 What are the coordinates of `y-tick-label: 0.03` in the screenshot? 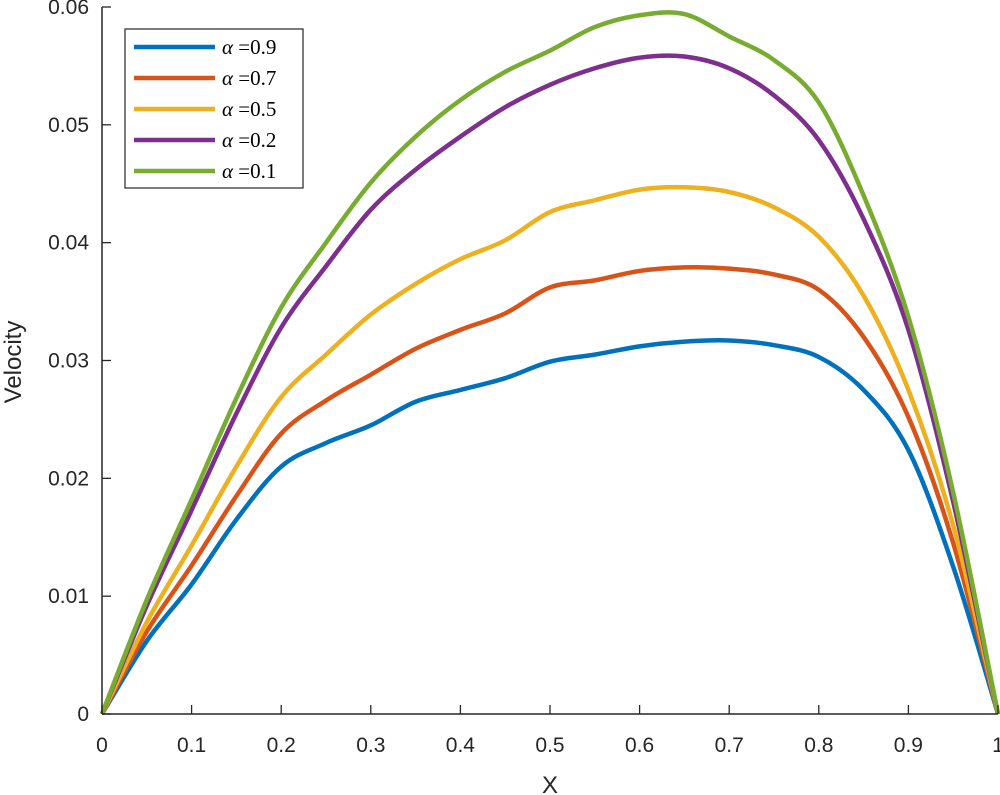 It's located at (68, 361).